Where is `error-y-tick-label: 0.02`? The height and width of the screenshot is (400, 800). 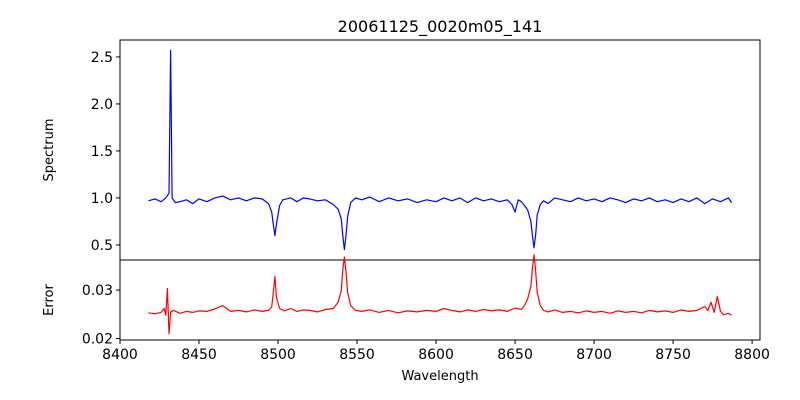 error-y-tick-label: 0.02 is located at coordinates (97, 340).